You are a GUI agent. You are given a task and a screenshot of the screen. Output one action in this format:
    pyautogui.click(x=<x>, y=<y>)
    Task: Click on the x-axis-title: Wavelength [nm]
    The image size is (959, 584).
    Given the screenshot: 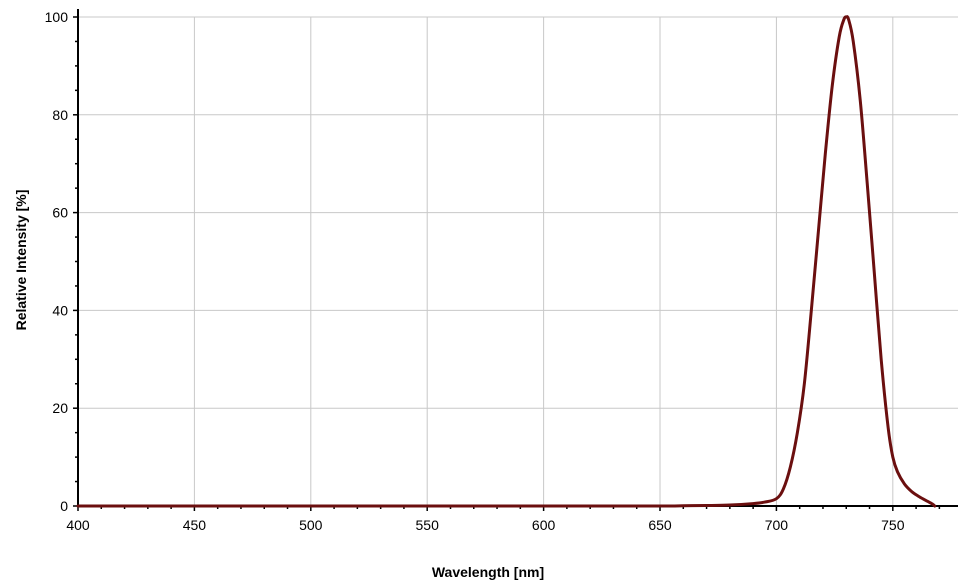 What is the action you would take?
    pyautogui.click(x=488, y=572)
    